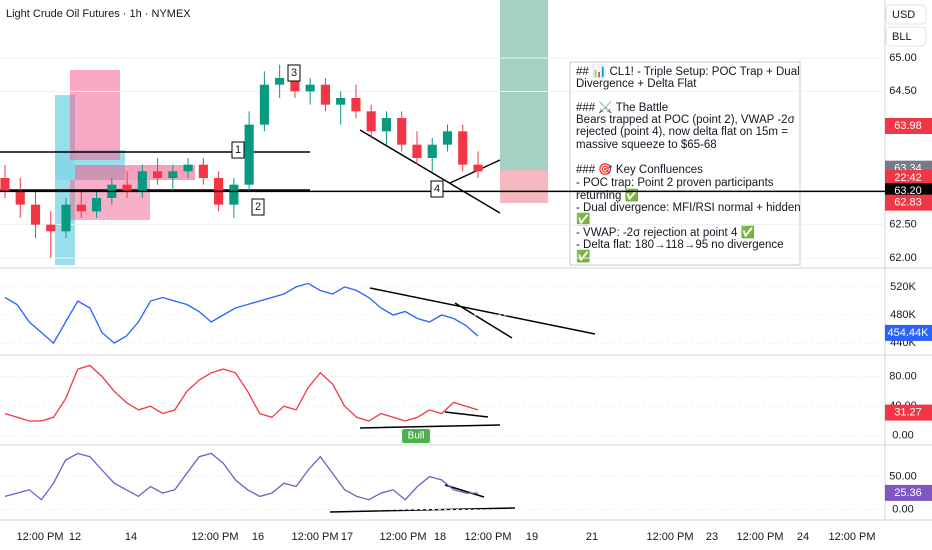 The image size is (932, 550). What do you see at coordinates (903, 258) in the screenshot?
I see `y-tick-label: 62.00` at bounding box center [903, 258].